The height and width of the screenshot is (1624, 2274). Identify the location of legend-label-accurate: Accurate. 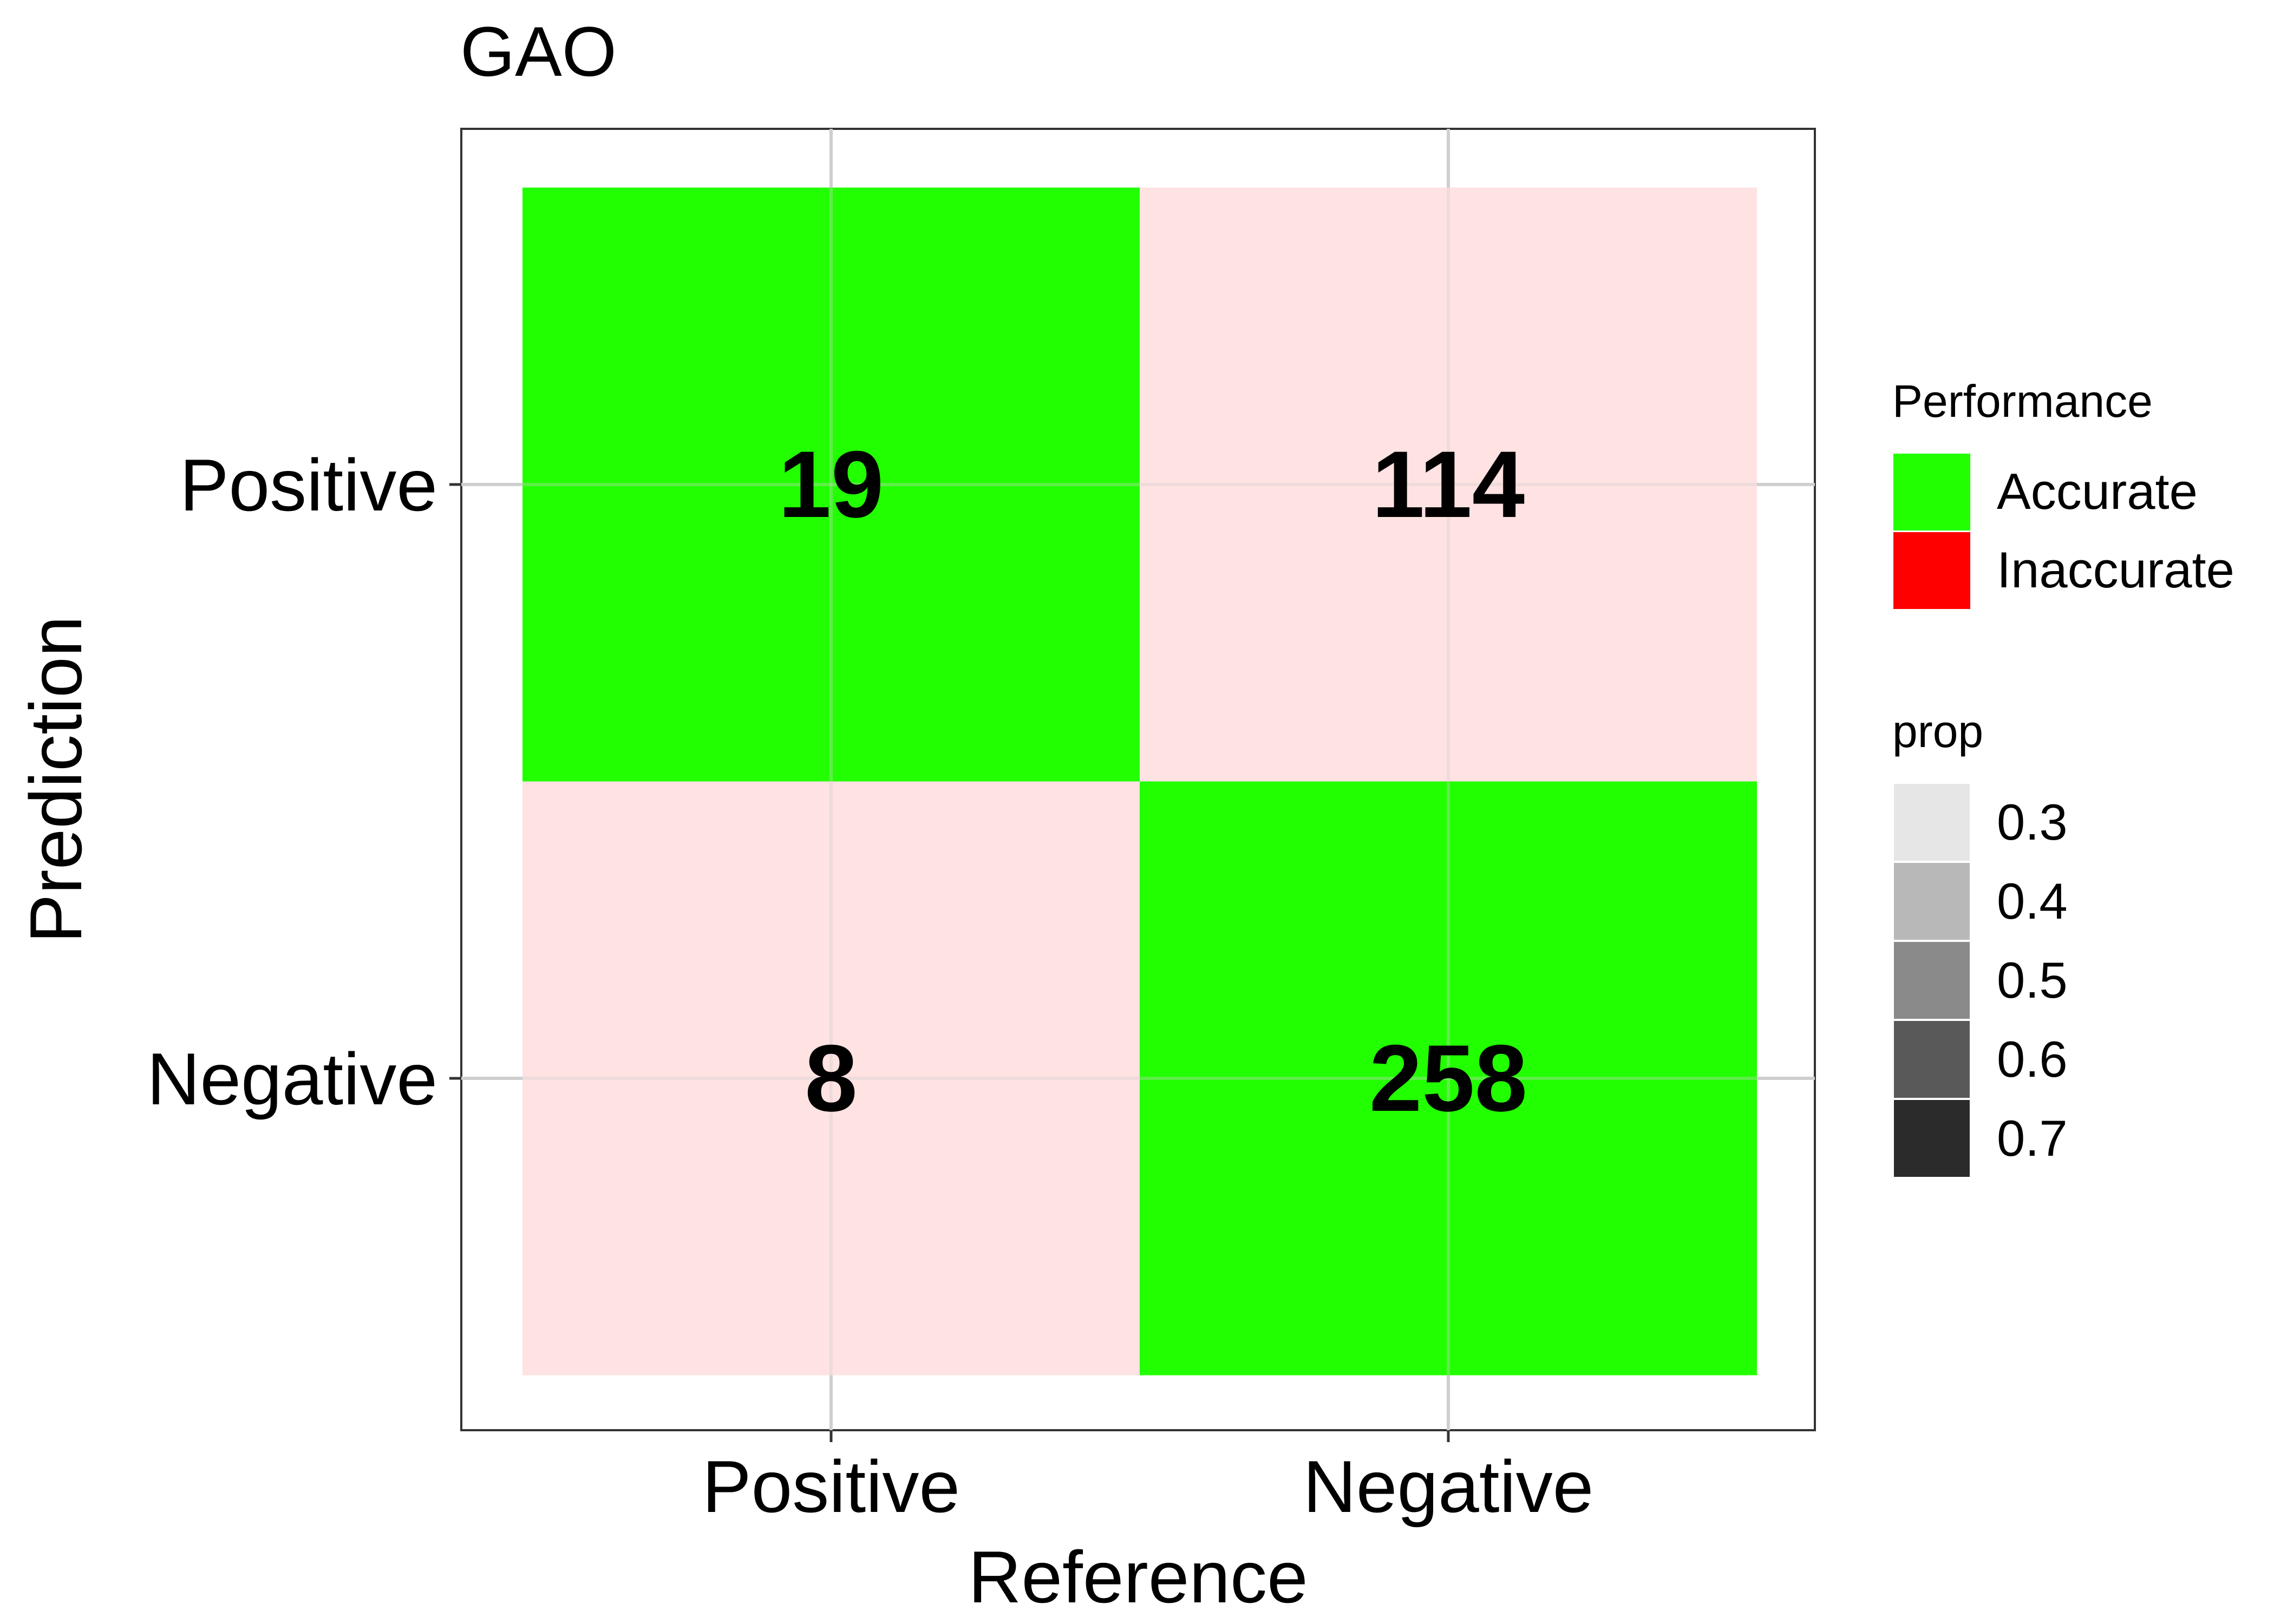
(2097, 491).